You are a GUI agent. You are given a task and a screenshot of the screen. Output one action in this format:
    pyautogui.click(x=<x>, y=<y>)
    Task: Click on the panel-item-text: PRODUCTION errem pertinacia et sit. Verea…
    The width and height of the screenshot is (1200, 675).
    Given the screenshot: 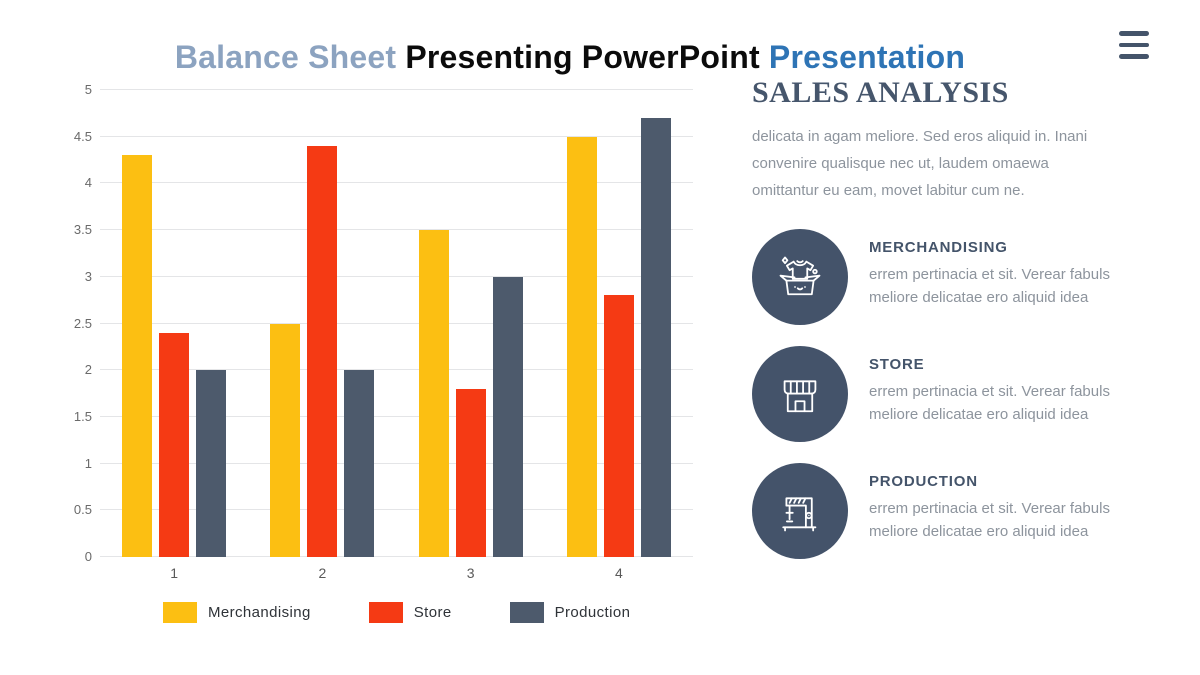 What is the action you would take?
    pyautogui.click(x=989, y=511)
    